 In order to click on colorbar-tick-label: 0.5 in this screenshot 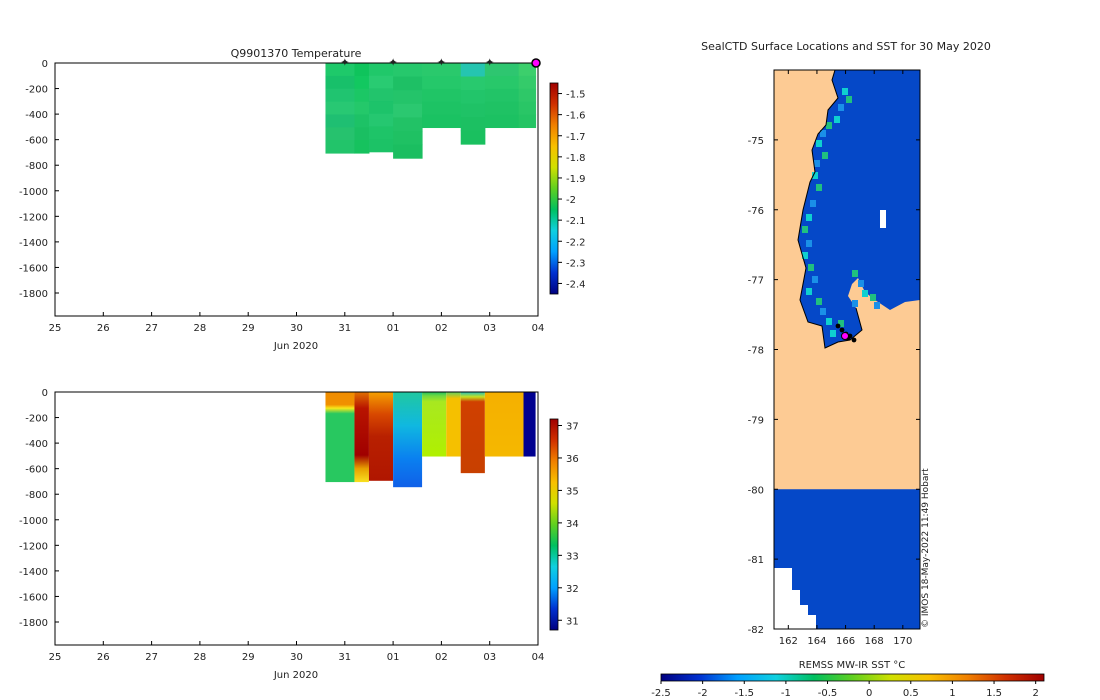, I will do `click(911, 693)`.